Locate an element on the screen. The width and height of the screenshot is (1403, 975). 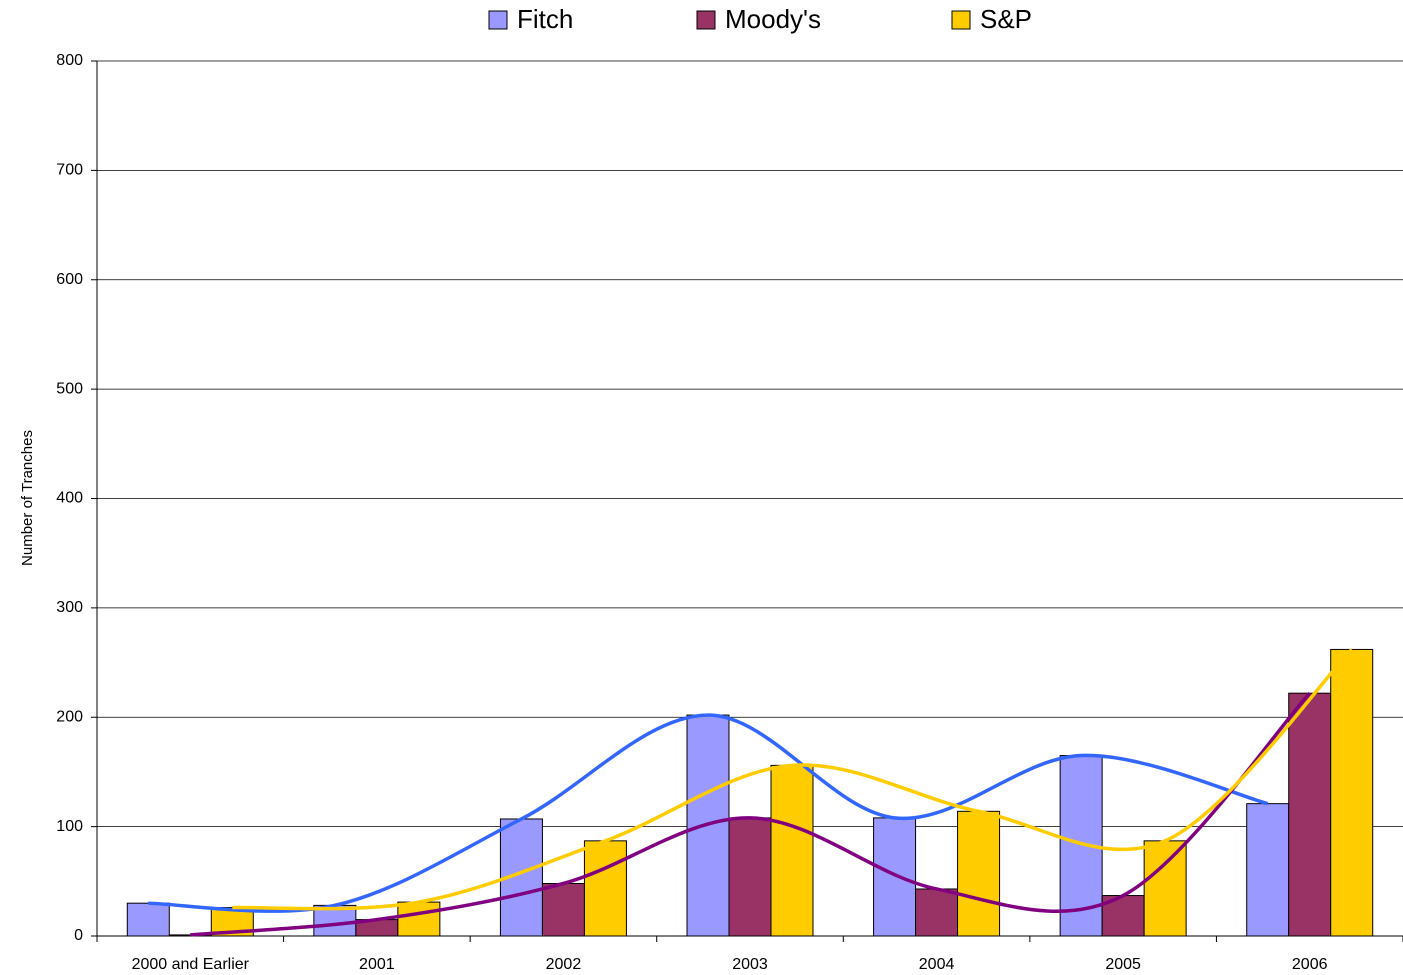
x-tick-label: 2002 is located at coordinates (564, 964).